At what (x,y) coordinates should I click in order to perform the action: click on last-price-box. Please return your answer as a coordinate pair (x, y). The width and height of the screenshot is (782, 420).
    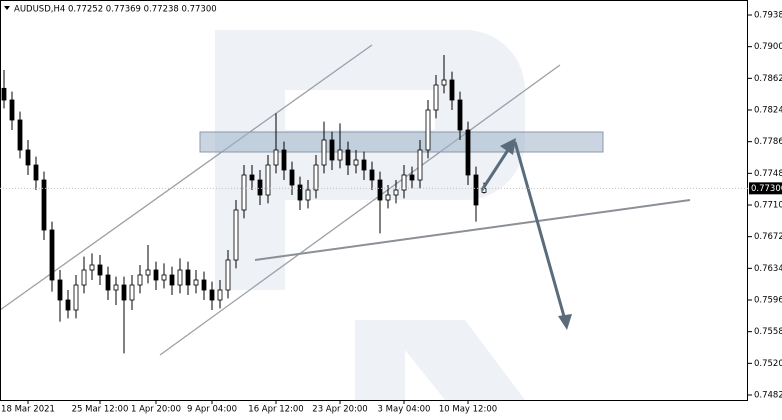
    Looking at the image, I should click on (765, 188).